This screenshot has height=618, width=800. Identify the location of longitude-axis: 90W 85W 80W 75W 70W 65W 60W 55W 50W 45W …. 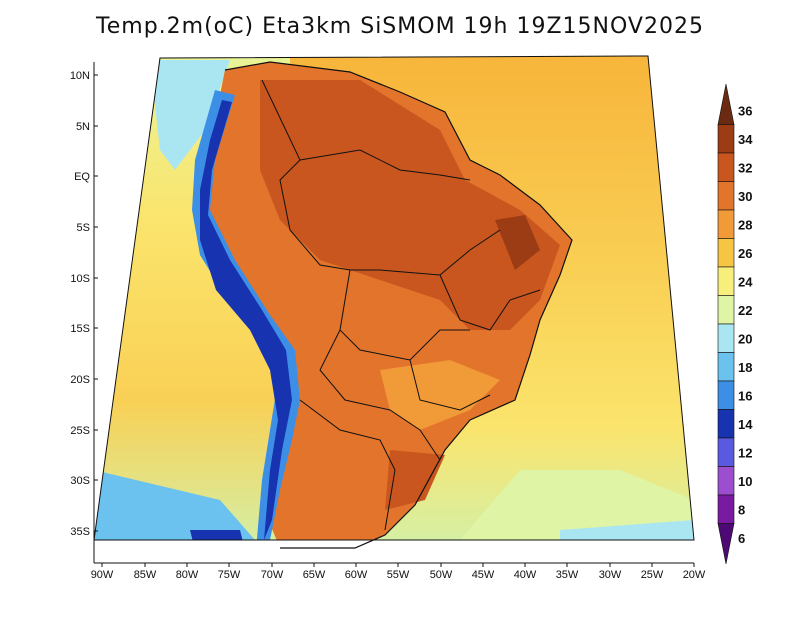
(398, 575).